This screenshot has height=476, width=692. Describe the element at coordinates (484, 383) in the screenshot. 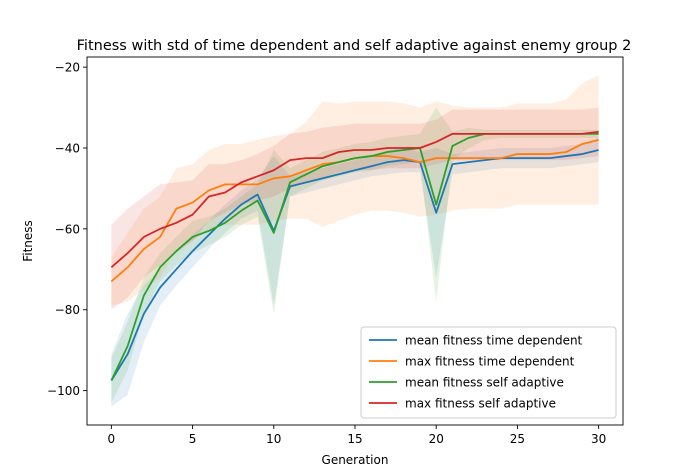

I see `legend-label-3: mean fitness self adaptive` at that location.